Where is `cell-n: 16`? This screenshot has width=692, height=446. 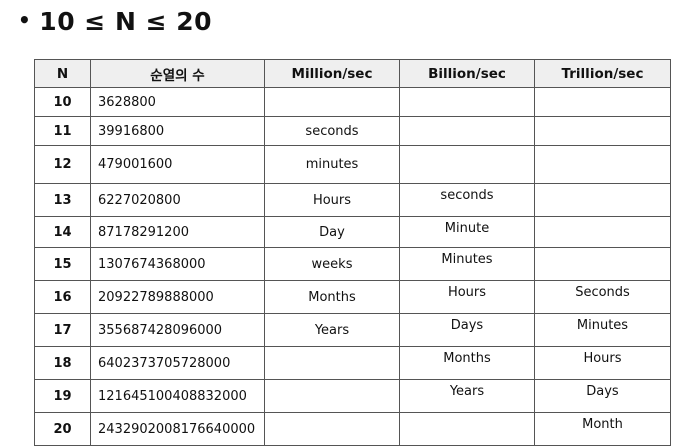 cell-n: 16 is located at coordinates (62, 297).